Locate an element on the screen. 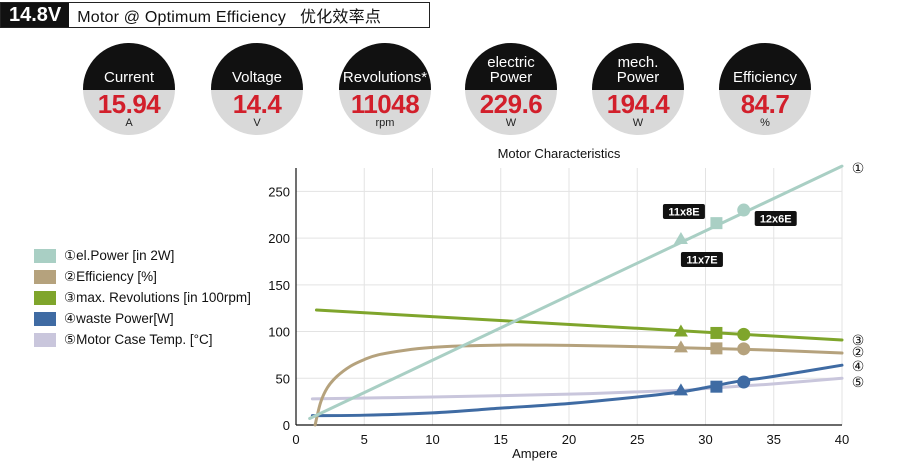  legend-item-case-temp: ⑤Motor Case Temp. [°C] is located at coordinates (142, 339).